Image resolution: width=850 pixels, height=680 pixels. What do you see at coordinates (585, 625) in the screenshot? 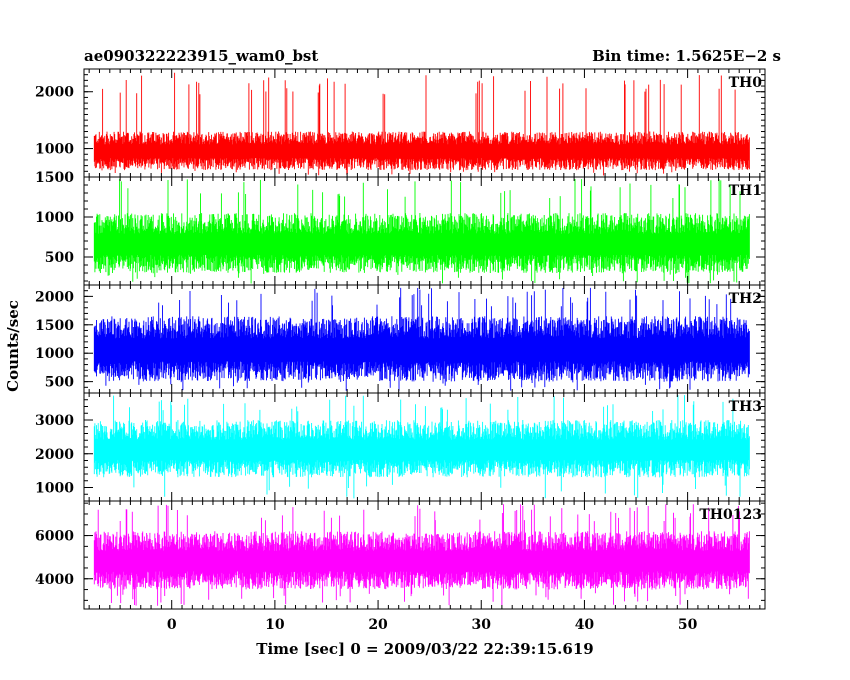
I see `x-tick-label: 40` at bounding box center [585, 625].